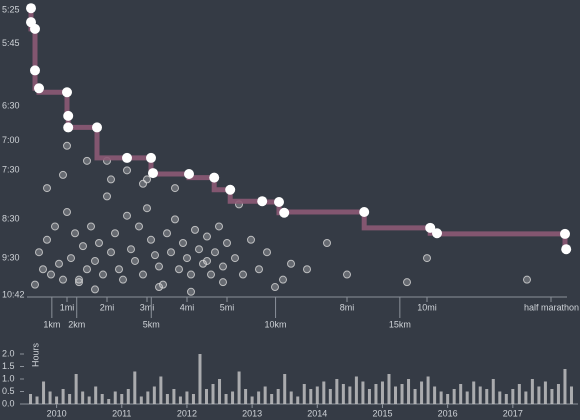 This screenshot has height=420, width=580. What do you see at coordinates (8, 391) in the screenshot?
I see `y-tick-label: 0.5` at bounding box center [8, 391].